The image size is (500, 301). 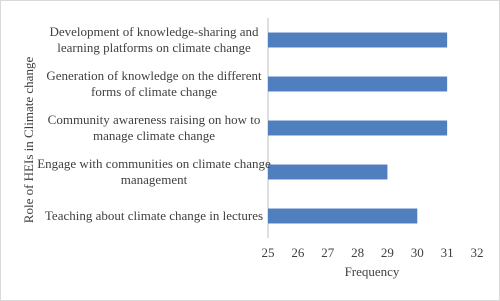 I want to click on x-tick-label: 28, so click(x=357, y=252).